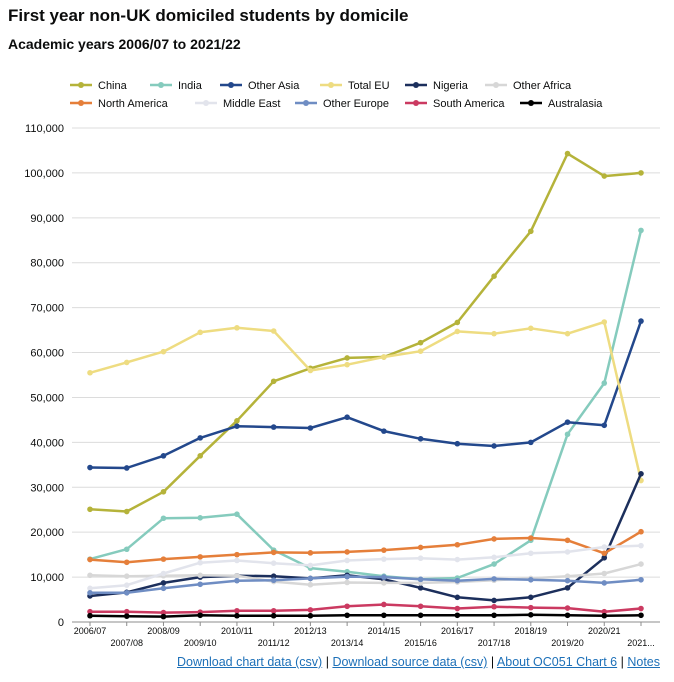  Describe the element at coordinates (355, 86) in the screenshot. I see `legend-item: Total EU` at that location.